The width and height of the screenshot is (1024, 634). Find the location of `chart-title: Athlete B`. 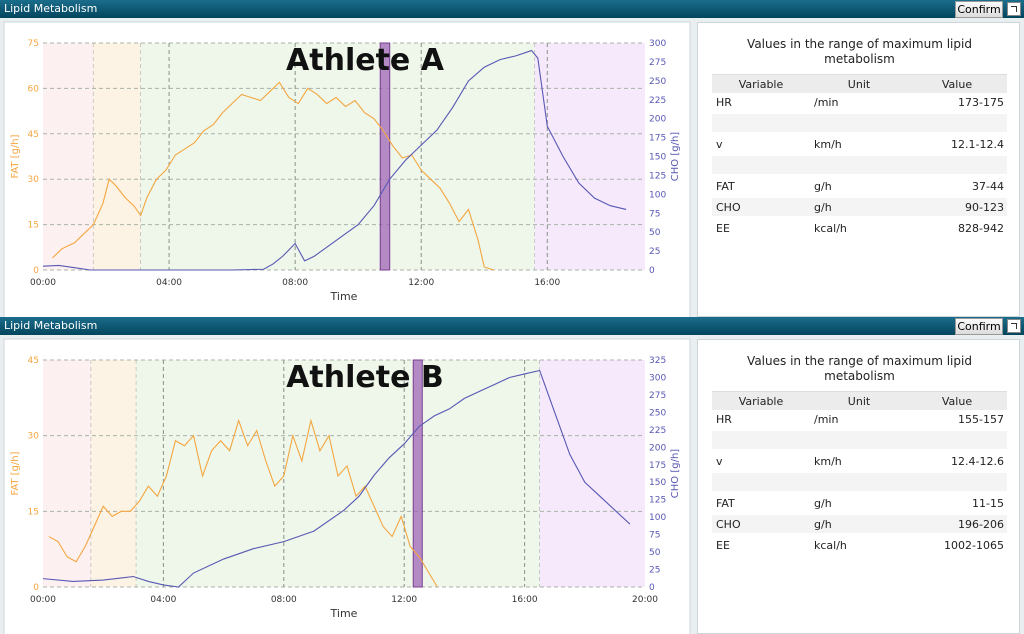

chart-title: Athlete B is located at coordinates (365, 377).